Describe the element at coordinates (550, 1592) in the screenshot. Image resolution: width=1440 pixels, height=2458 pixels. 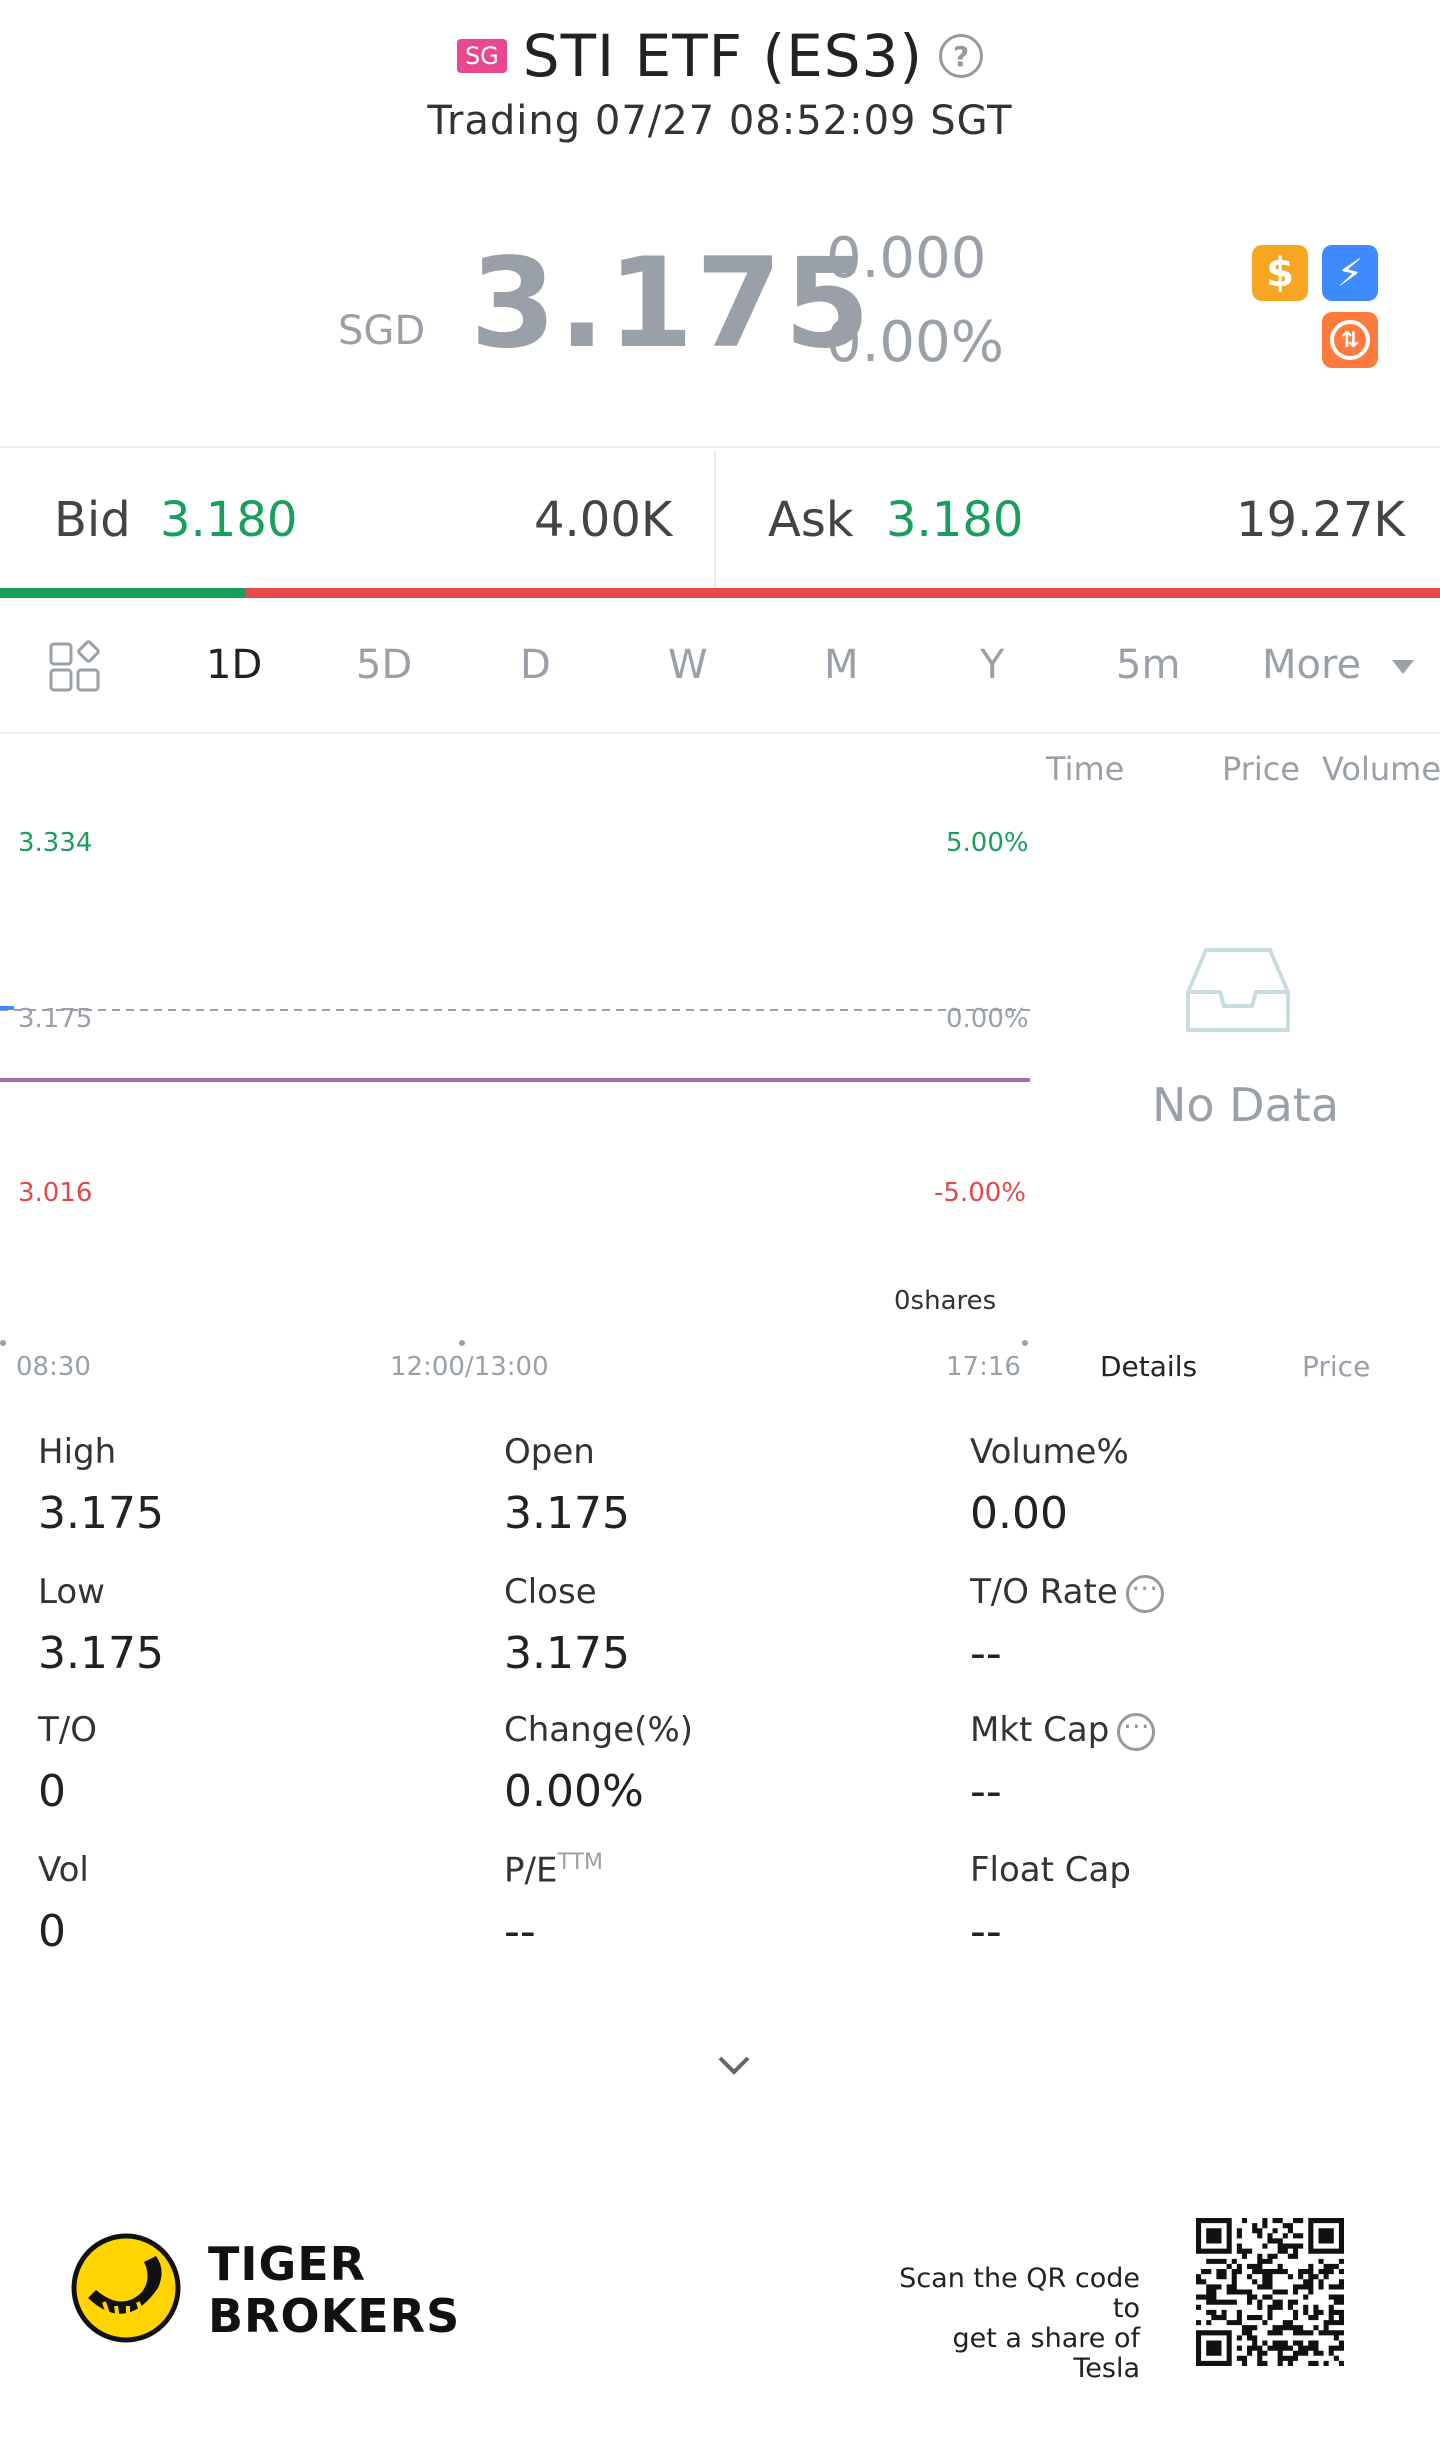
I see `stat-label-close: Close` at that location.